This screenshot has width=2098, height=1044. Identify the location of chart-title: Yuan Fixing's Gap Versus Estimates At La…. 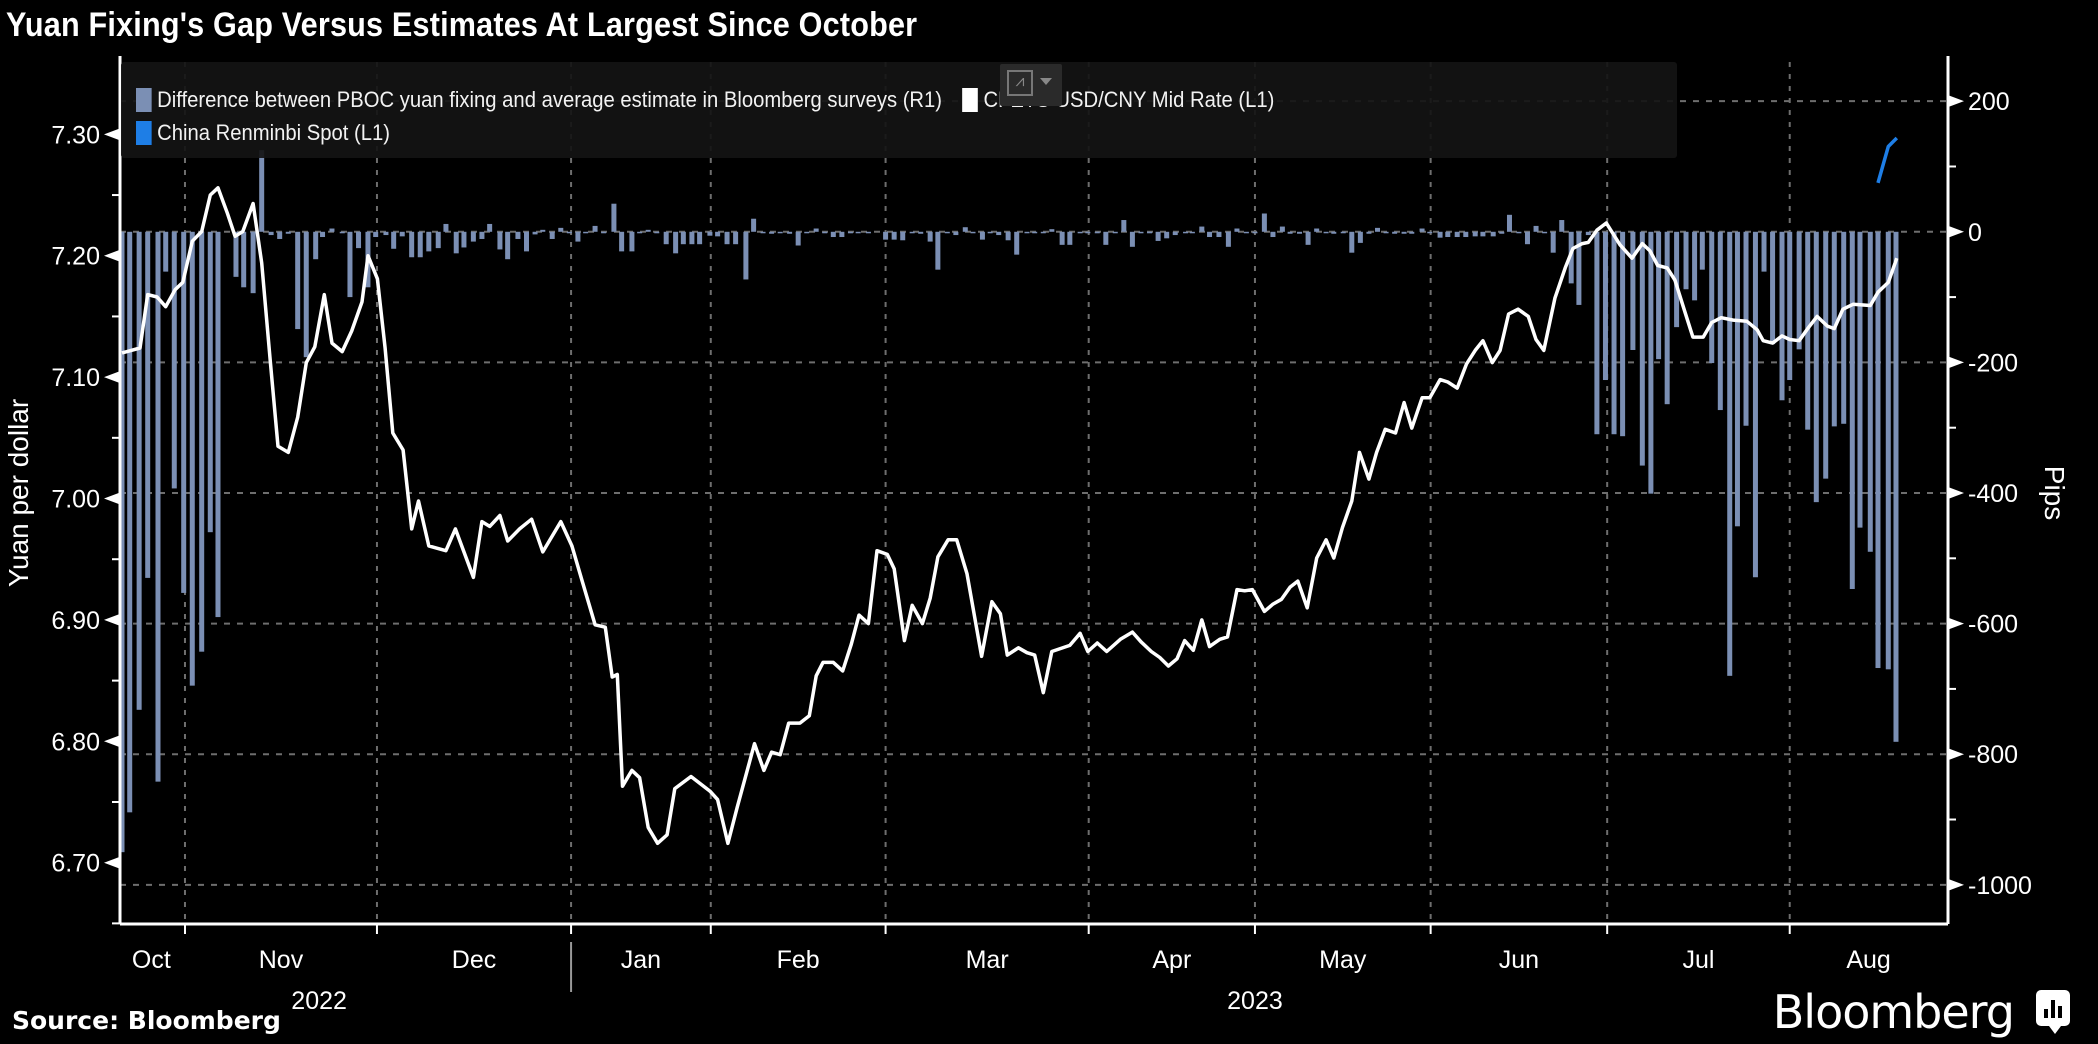
(462, 25).